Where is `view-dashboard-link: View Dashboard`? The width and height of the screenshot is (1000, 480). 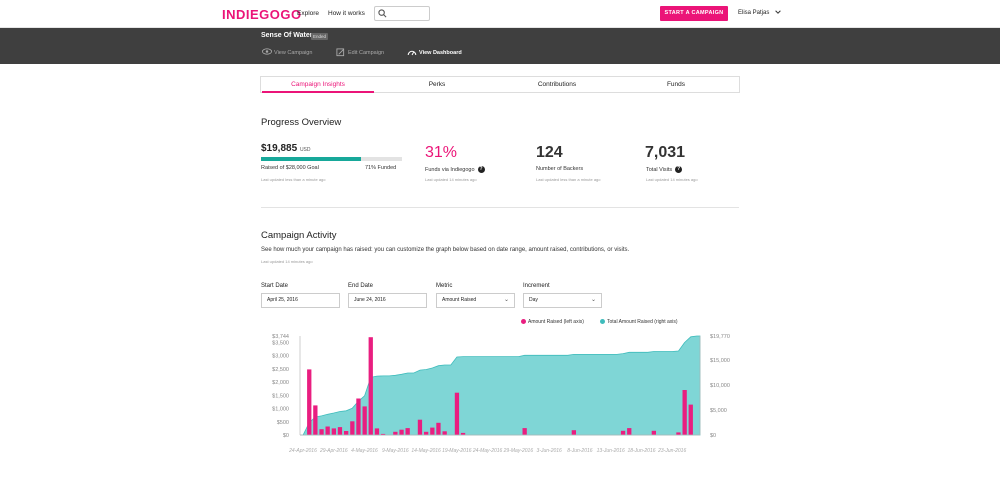
view-dashboard-link: View Dashboard is located at coordinates (434, 53).